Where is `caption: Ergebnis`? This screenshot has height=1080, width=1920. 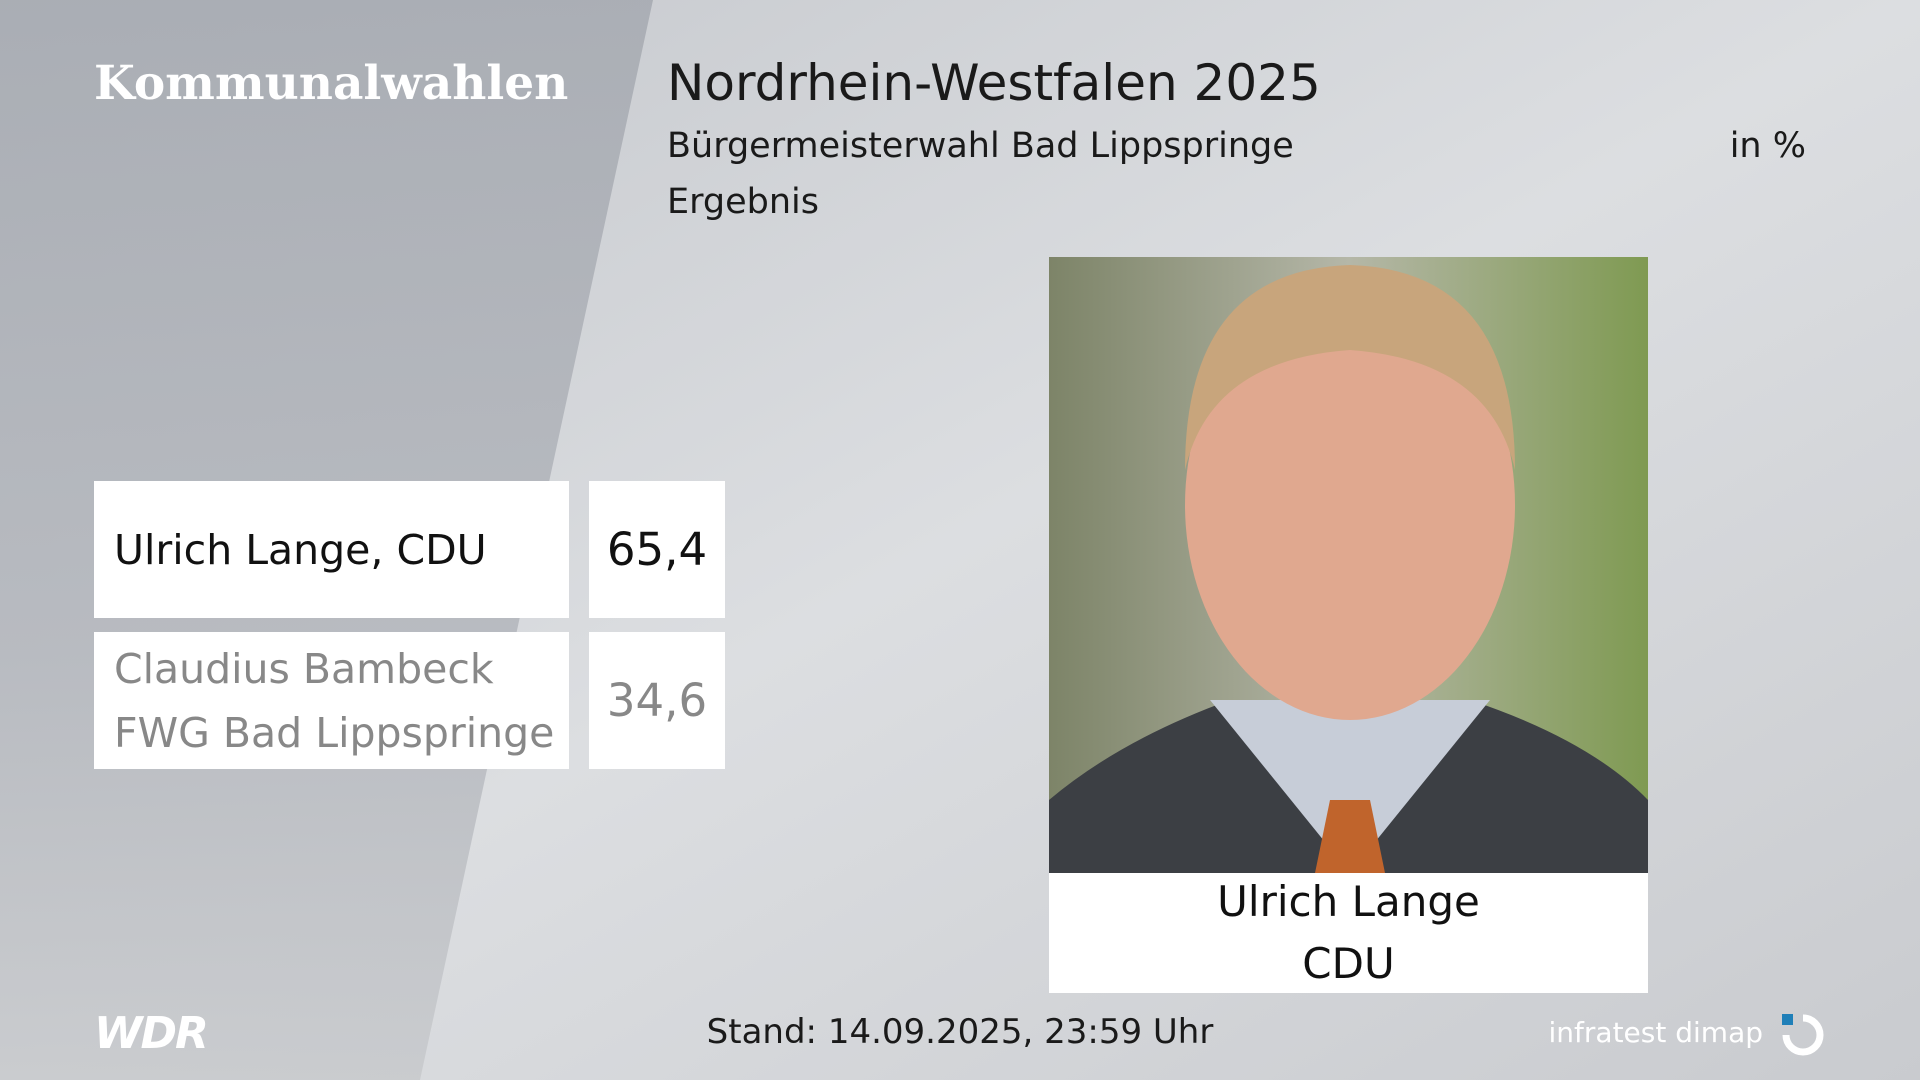 caption: Ergebnis is located at coordinates (743, 202).